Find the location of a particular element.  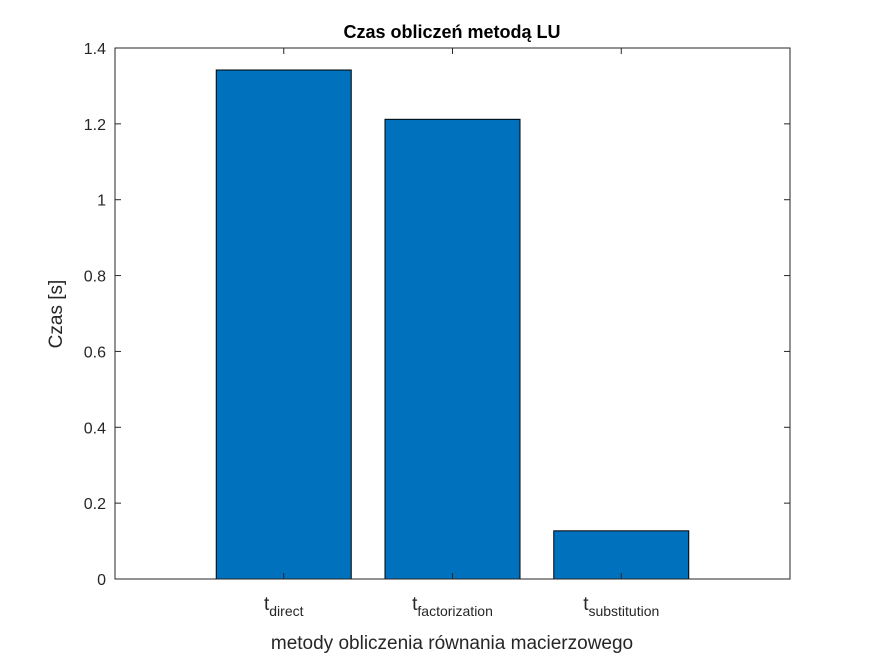

y-tick-label: 1.2 is located at coordinates (95, 125).